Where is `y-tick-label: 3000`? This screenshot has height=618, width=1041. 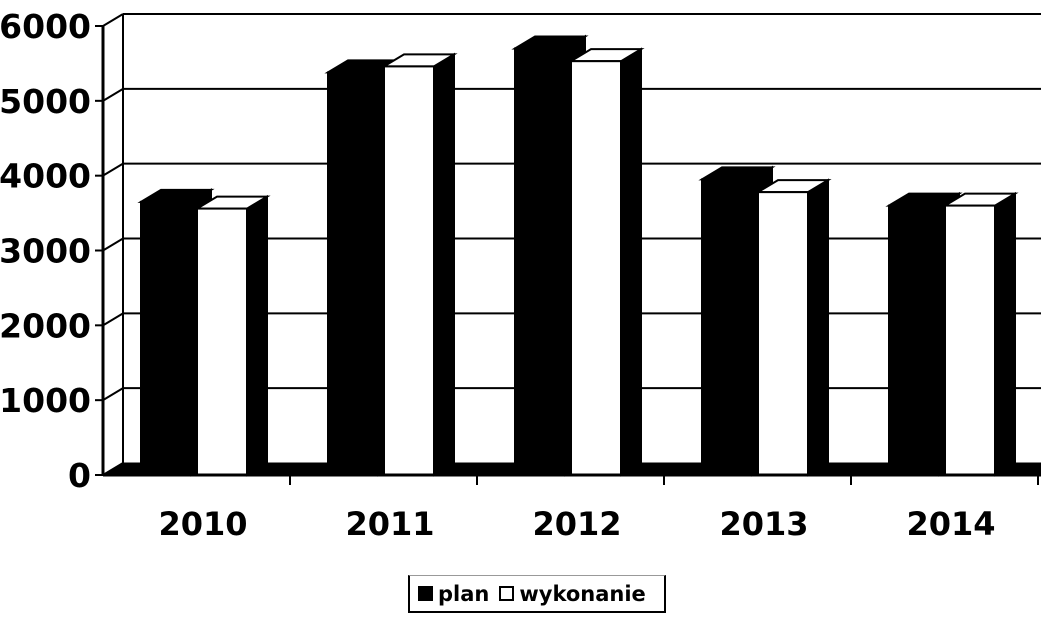
y-tick-label: 3000 is located at coordinates (45, 251).